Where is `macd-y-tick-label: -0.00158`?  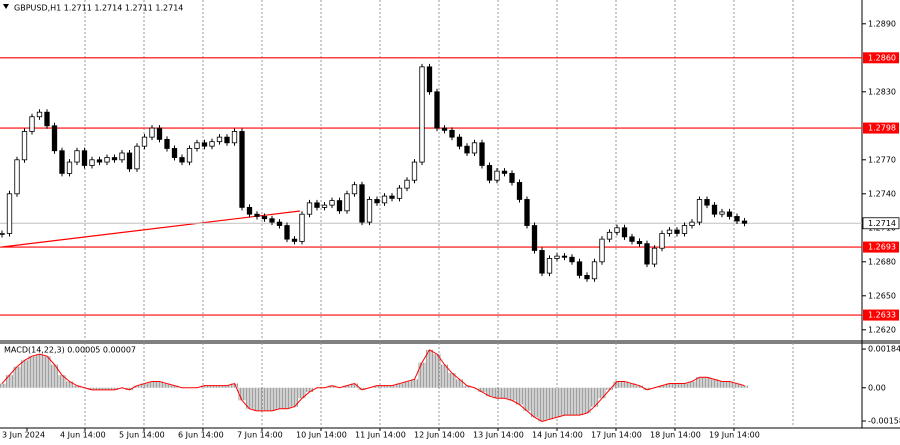 macd-y-tick-label: -0.00158 is located at coordinates (884, 421).